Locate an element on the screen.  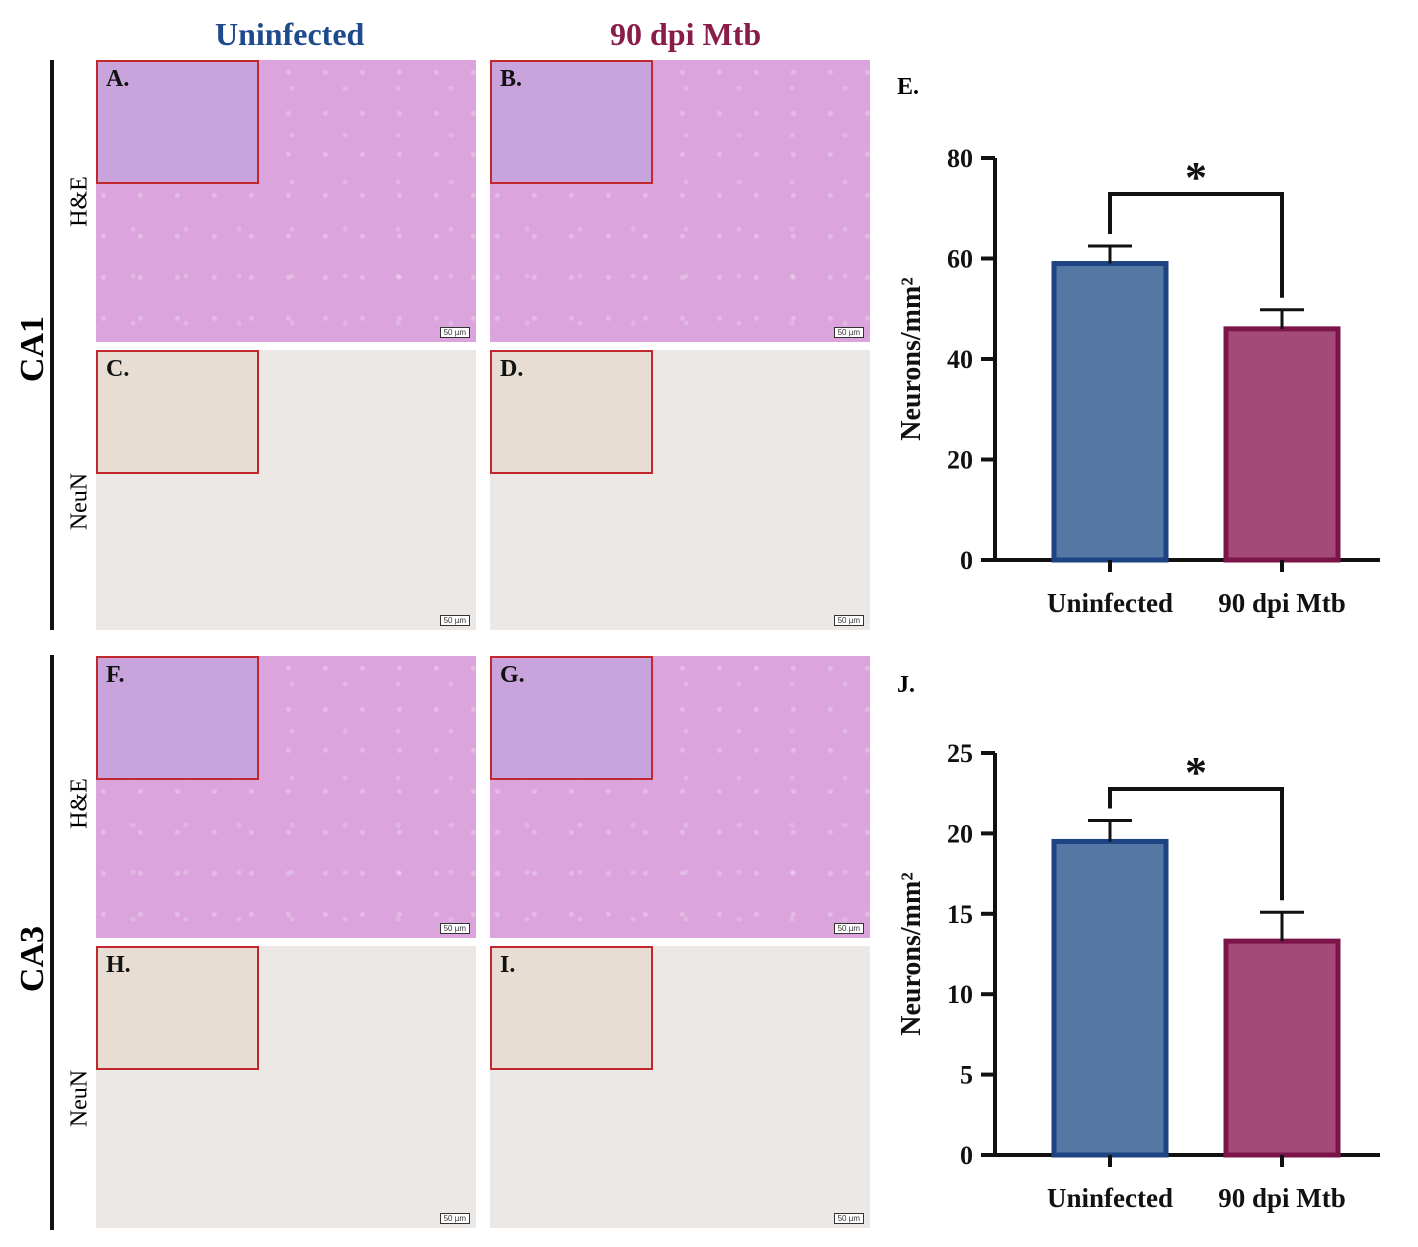
stain-label-he-ca1: H&E is located at coordinates (79, 201).